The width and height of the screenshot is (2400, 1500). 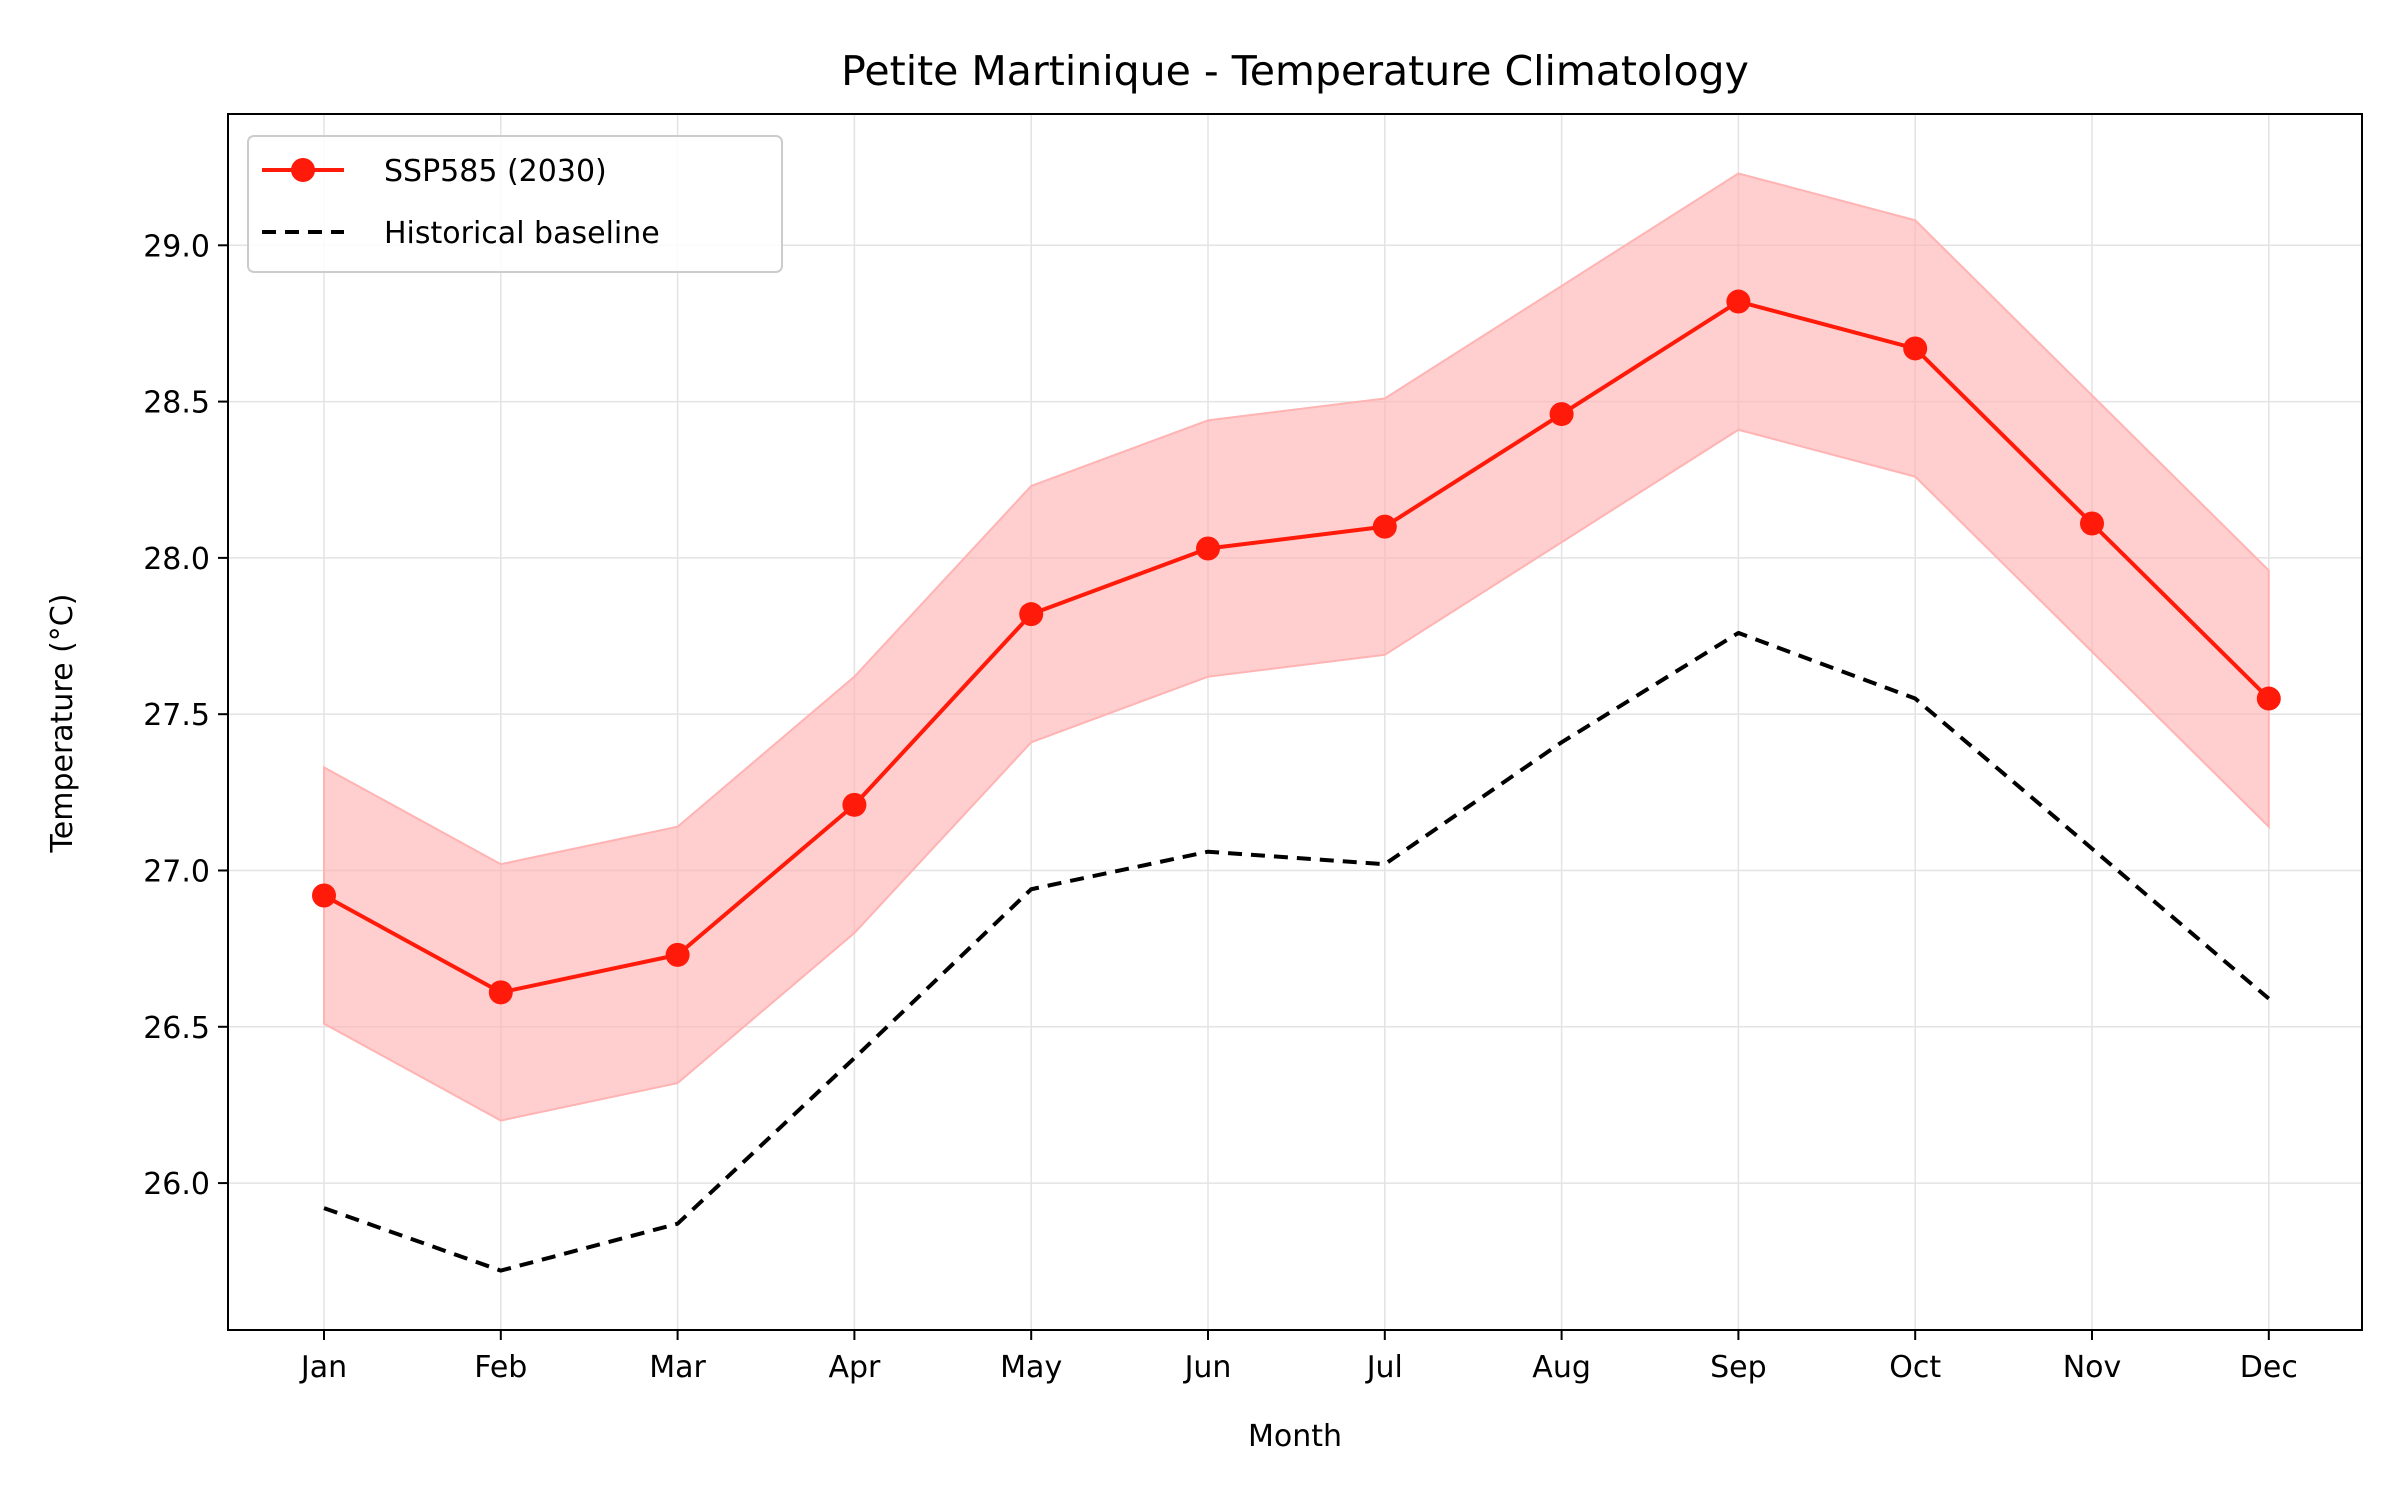 What do you see at coordinates (2269, 1367) in the screenshot?
I see `x-tick-label: Dec` at bounding box center [2269, 1367].